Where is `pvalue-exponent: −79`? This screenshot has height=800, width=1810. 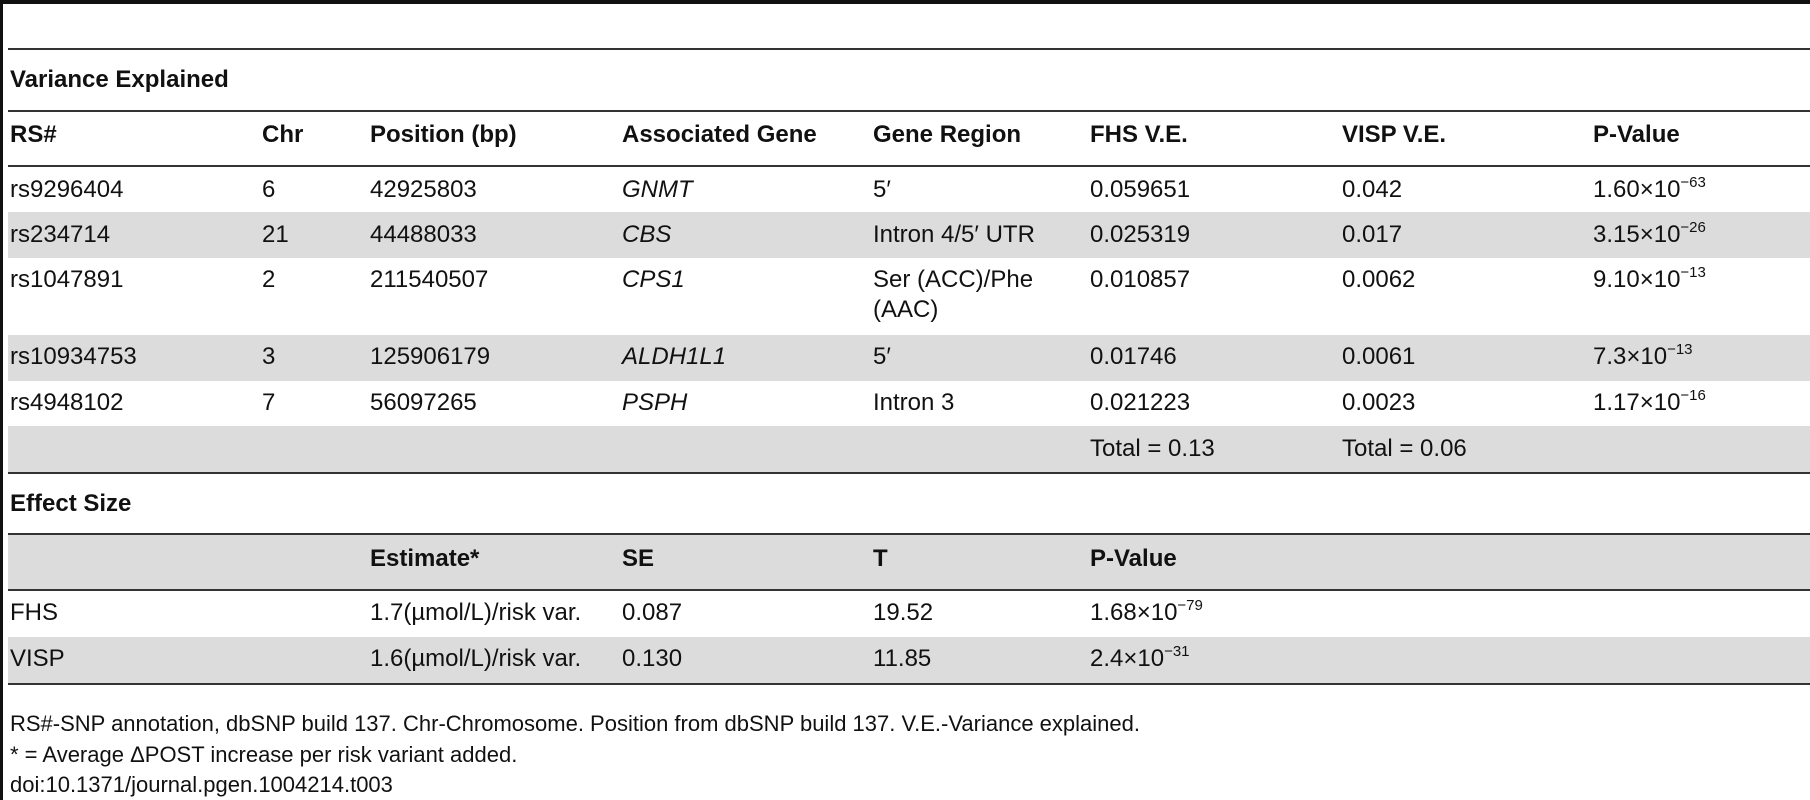
pvalue-exponent: −79 is located at coordinates (1190, 605).